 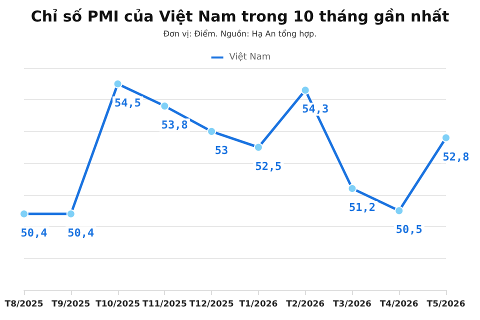 What do you see at coordinates (250, 57) in the screenshot?
I see `legend-label: Việt Nam` at bounding box center [250, 57].